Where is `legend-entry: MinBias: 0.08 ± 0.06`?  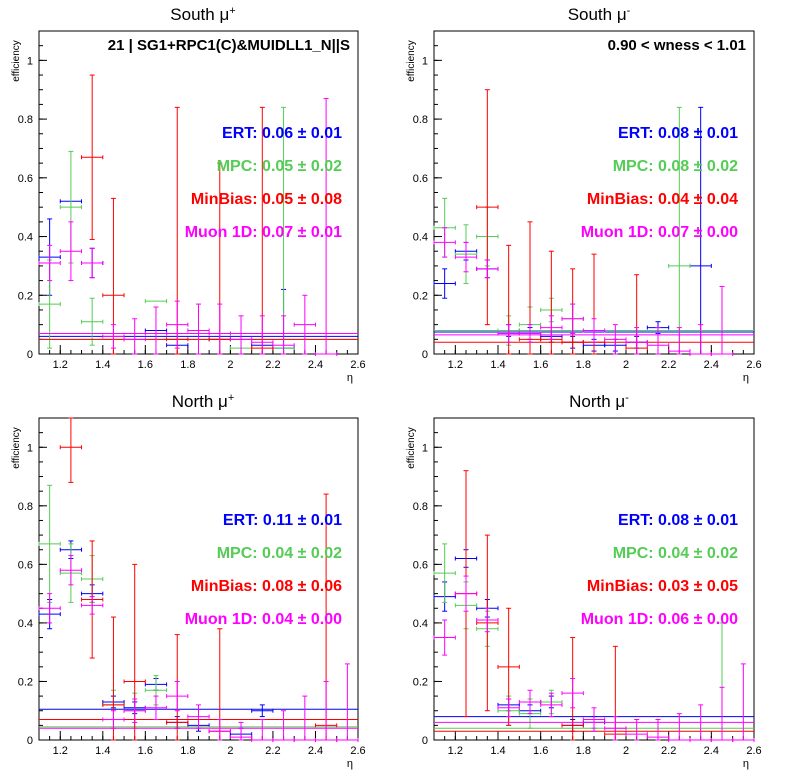
legend-entry: MinBias: 0.08 ± 0.06 is located at coordinates (266, 586).